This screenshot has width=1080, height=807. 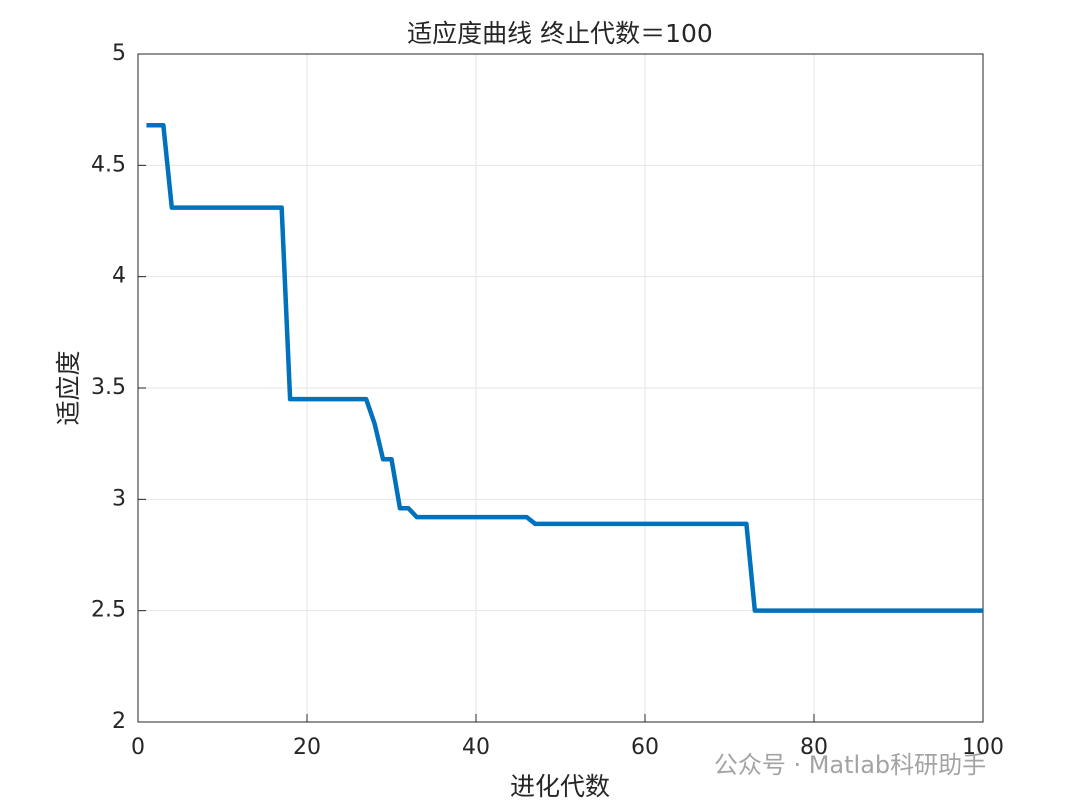 What do you see at coordinates (108, 164) in the screenshot?
I see `y-tick-label: 4.5` at bounding box center [108, 164].